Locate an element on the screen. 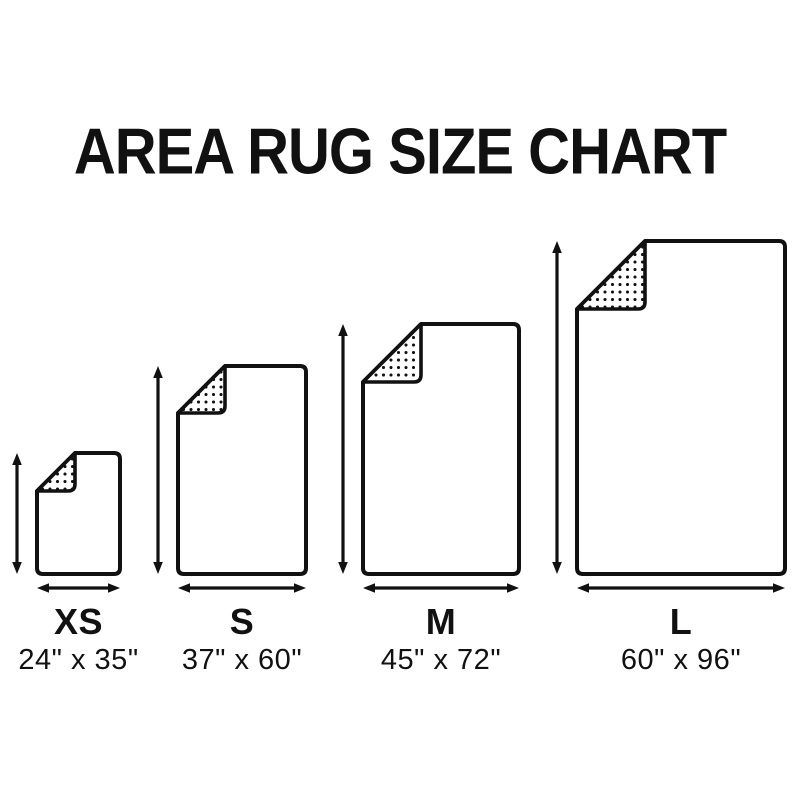  rug-figure-l is located at coordinates (670, 419).